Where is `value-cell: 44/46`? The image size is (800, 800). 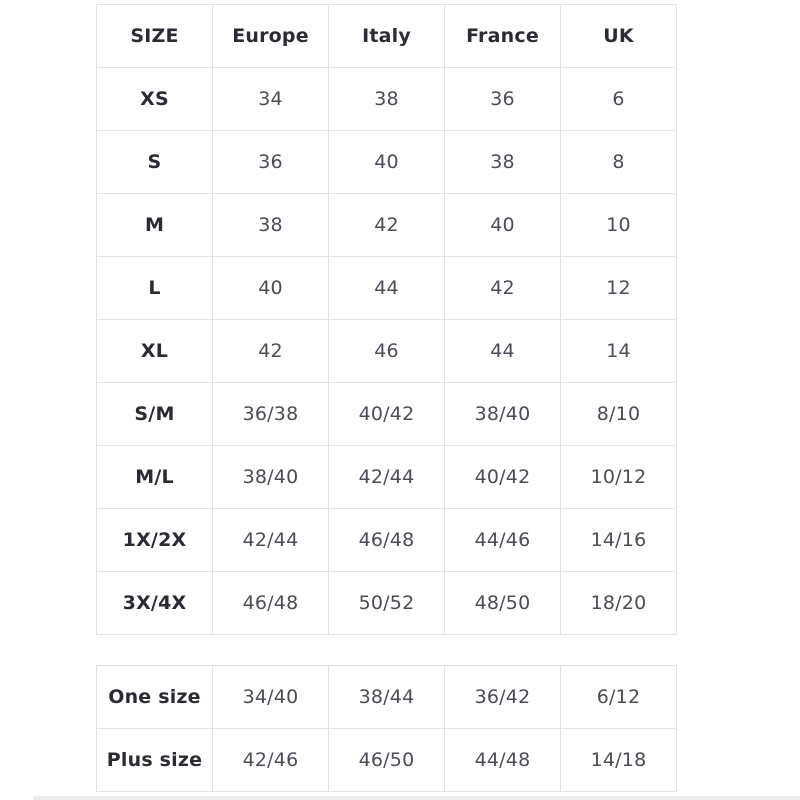 value-cell: 44/46 is located at coordinates (502, 540).